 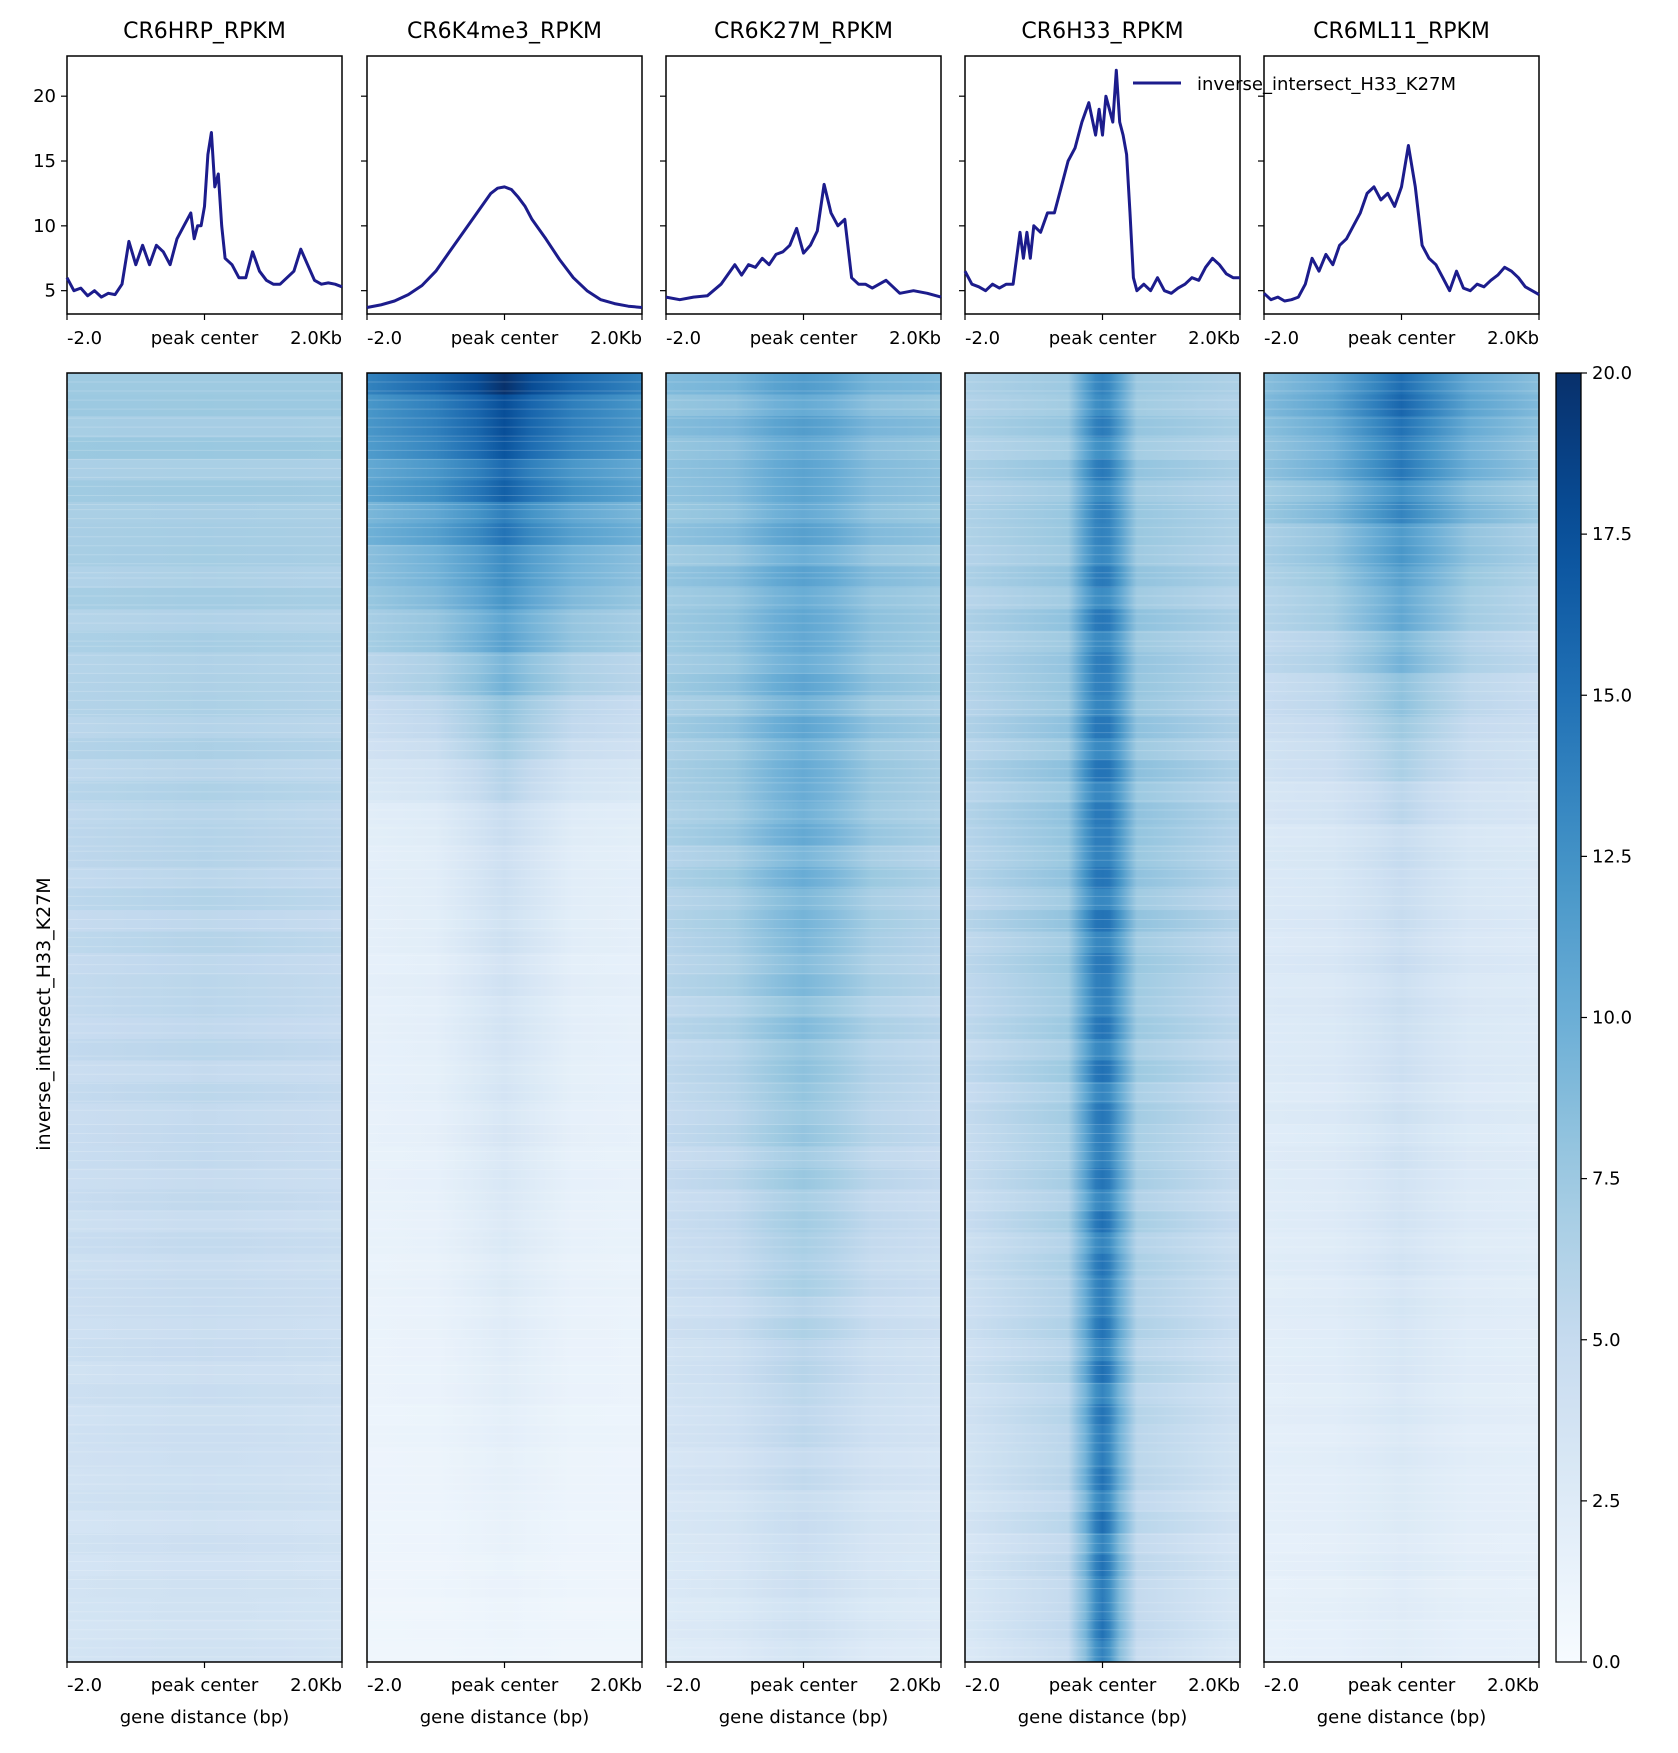 I want to click on legend-label: inverse_intersect_H33_K27M, so click(x=1326, y=84).